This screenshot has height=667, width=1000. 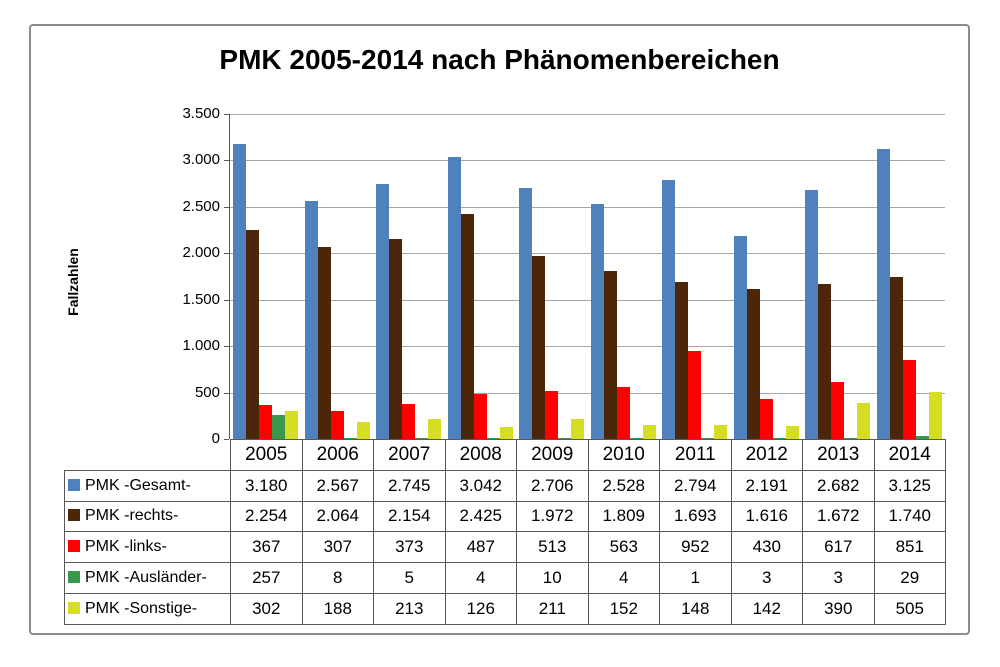 I want to click on value-cell: 2.064, so click(x=337, y=516).